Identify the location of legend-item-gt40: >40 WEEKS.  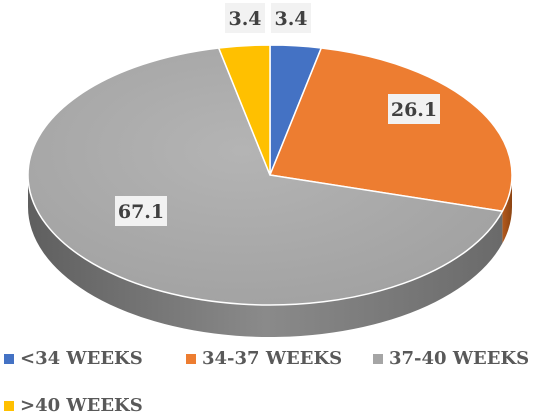
(73, 405).